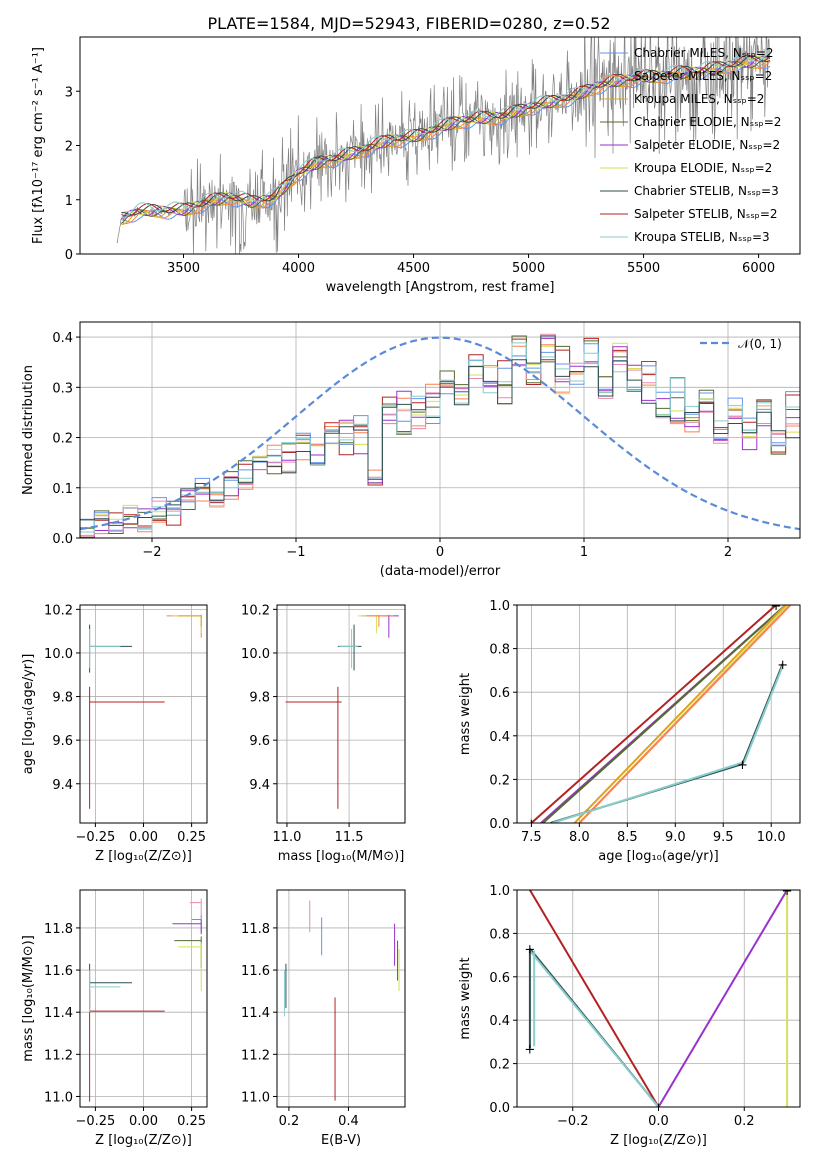  What do you see at coordinates (531, 837) in the screenshot?
I see `x-tick-label: 7.5` at bounding box center [531, 837].